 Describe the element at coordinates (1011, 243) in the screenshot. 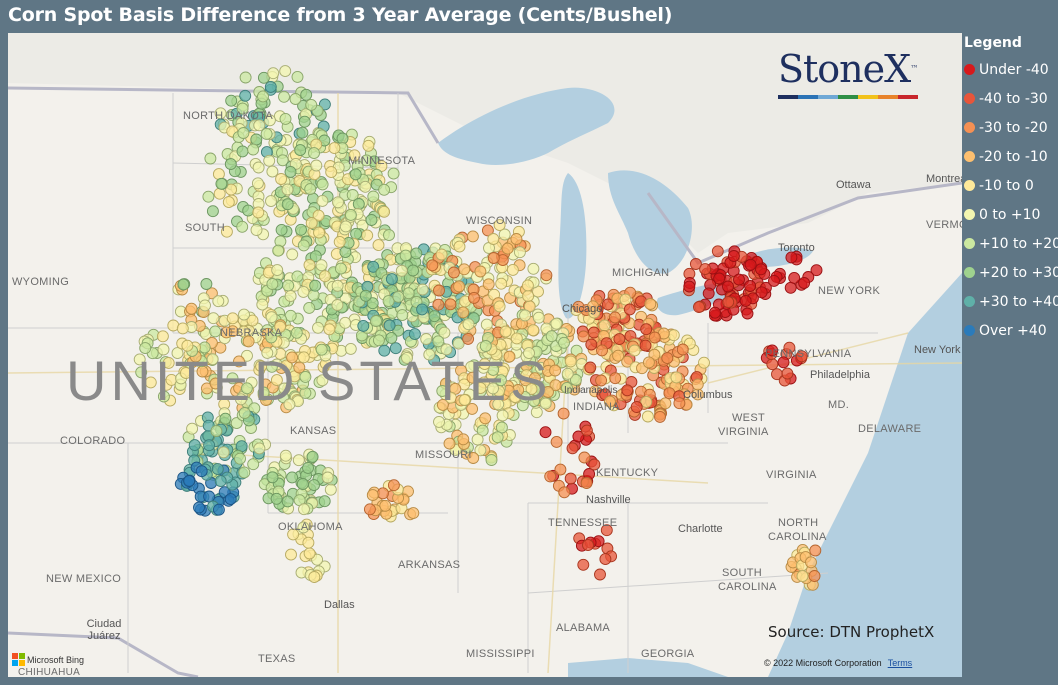

I see `legend-item: +10 to +20` at that location.